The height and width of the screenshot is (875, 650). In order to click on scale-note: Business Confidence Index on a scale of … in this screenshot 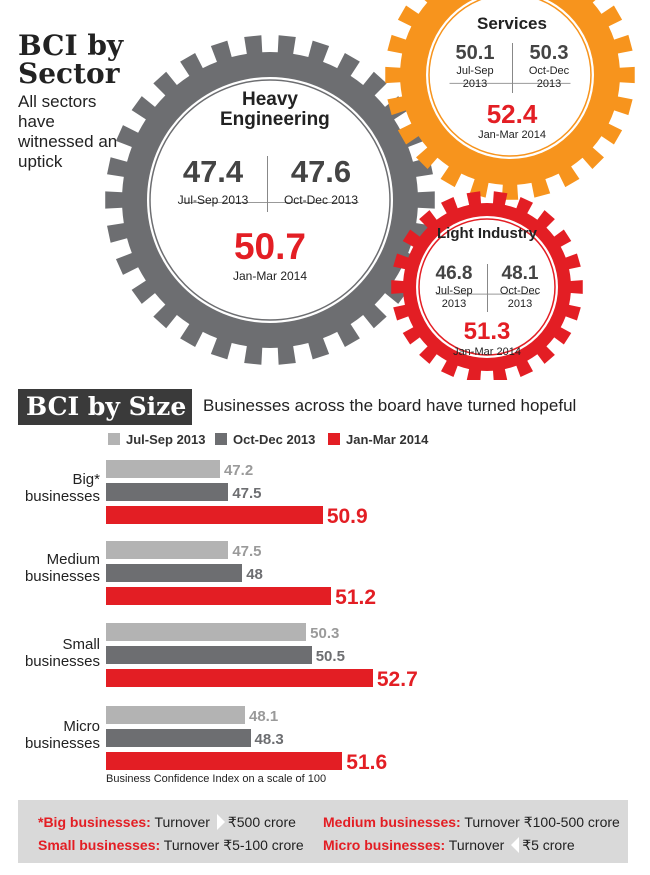, I will do `click(216, 779)`.